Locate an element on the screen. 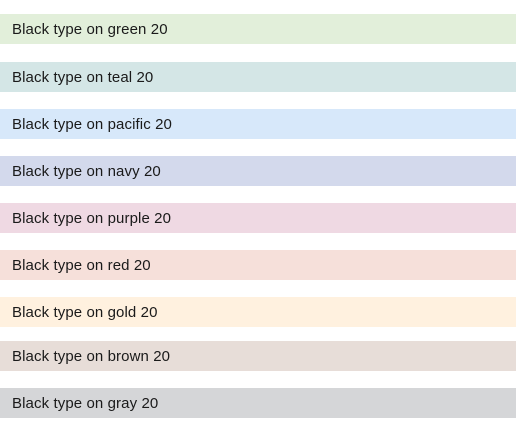  swatch-red-20: Black type on red 20 is located at coordinates (258, 265).